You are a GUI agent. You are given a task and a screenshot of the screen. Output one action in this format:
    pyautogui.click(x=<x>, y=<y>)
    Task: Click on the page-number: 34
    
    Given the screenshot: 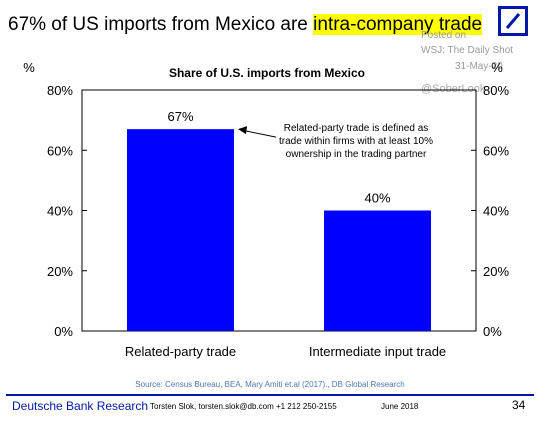 What is the action you would take?
    pyautogui.click(x=519, y=405)
    